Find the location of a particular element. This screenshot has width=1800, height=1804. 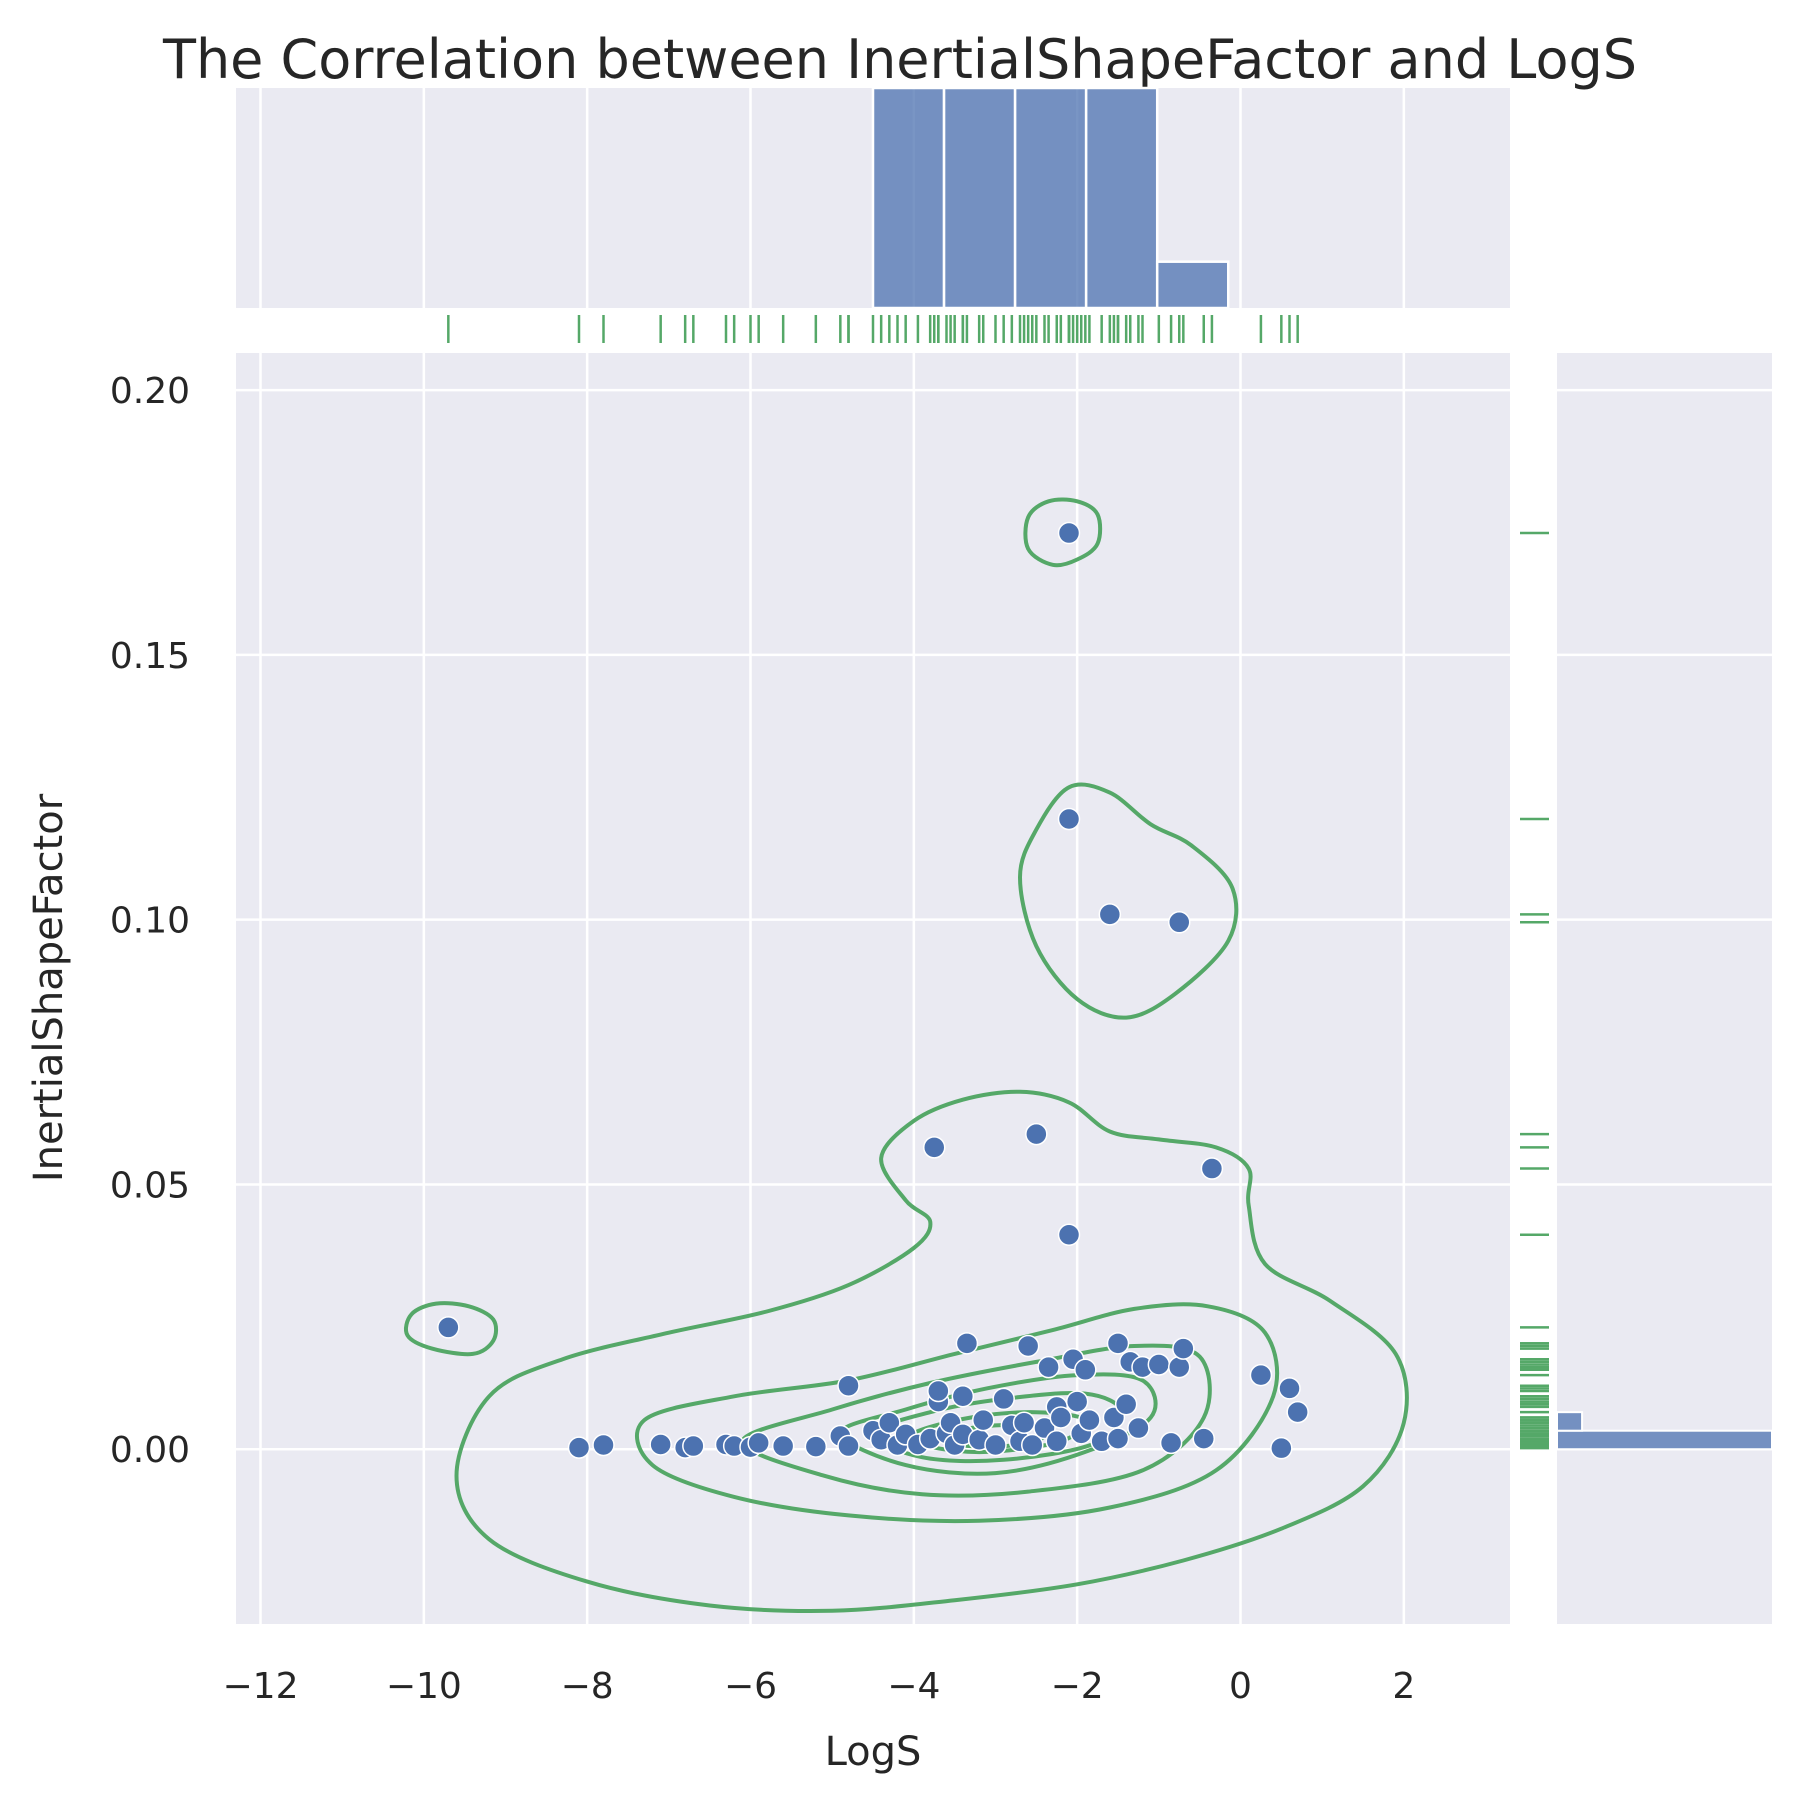

y-tick-labels: 0.00 0.05 0.10 0.15 0.20 is located at coordinates (150, 921).